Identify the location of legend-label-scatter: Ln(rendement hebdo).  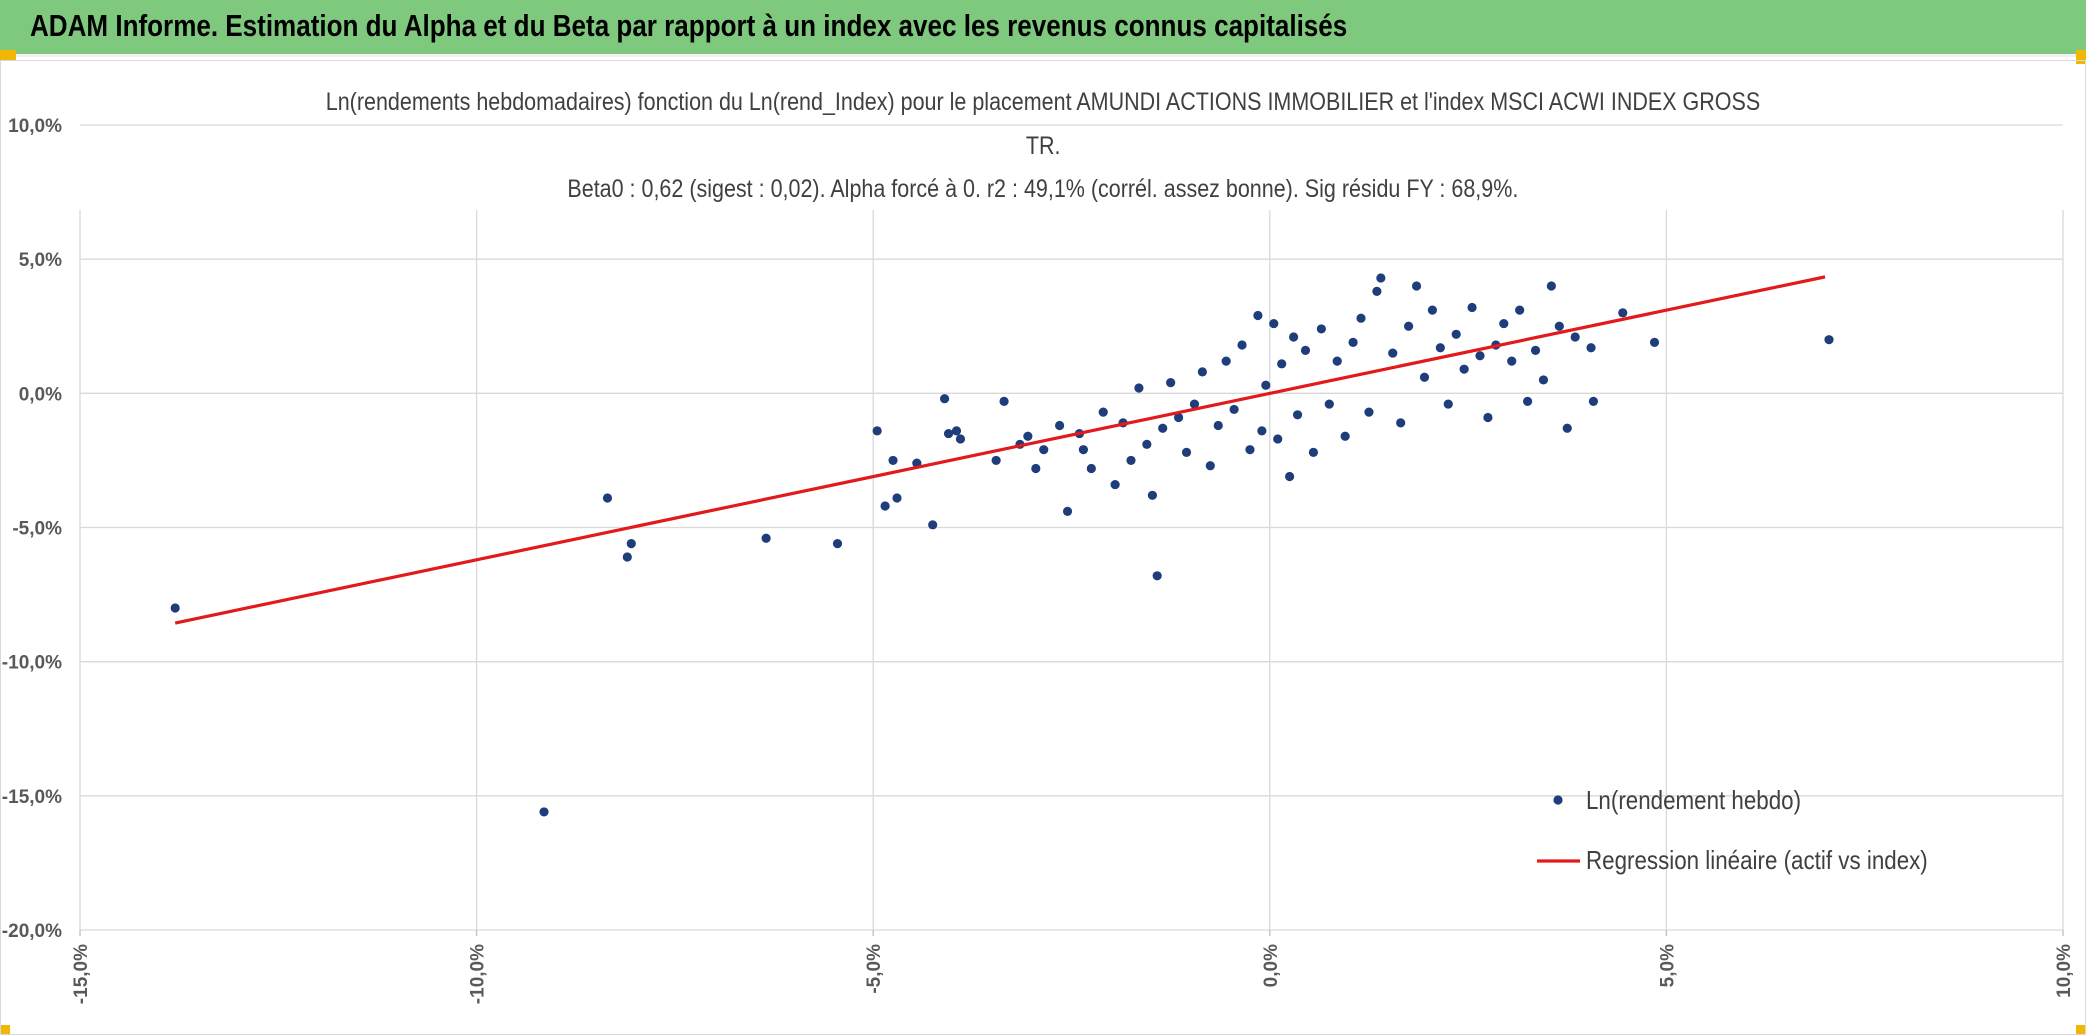
(1694, 800).